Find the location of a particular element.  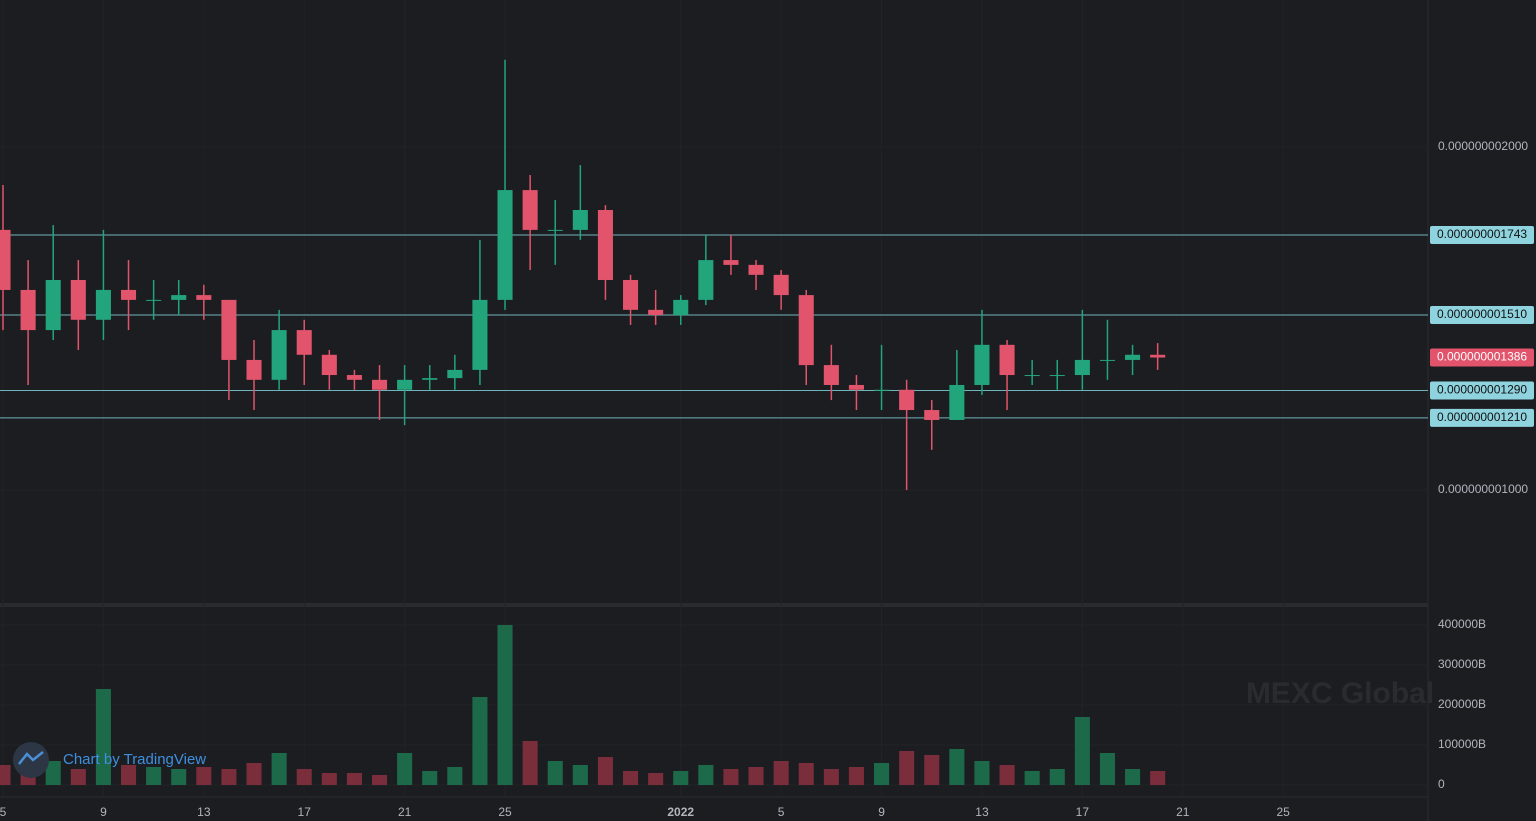

last-price-box is located at coordinates (1482, 357).